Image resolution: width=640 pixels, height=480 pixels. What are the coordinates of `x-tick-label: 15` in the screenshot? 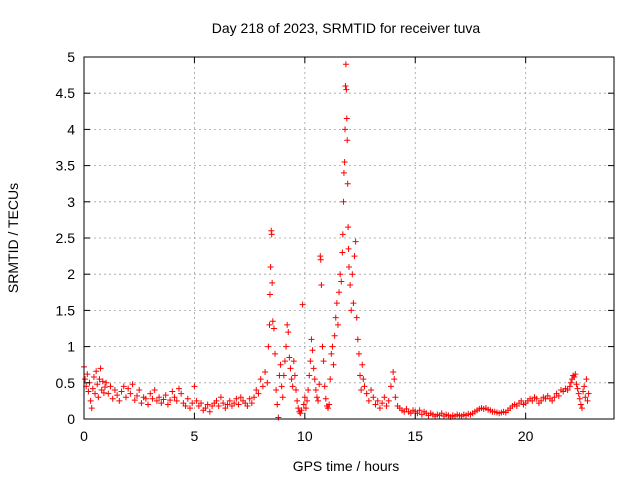 It's located at (415, 436).